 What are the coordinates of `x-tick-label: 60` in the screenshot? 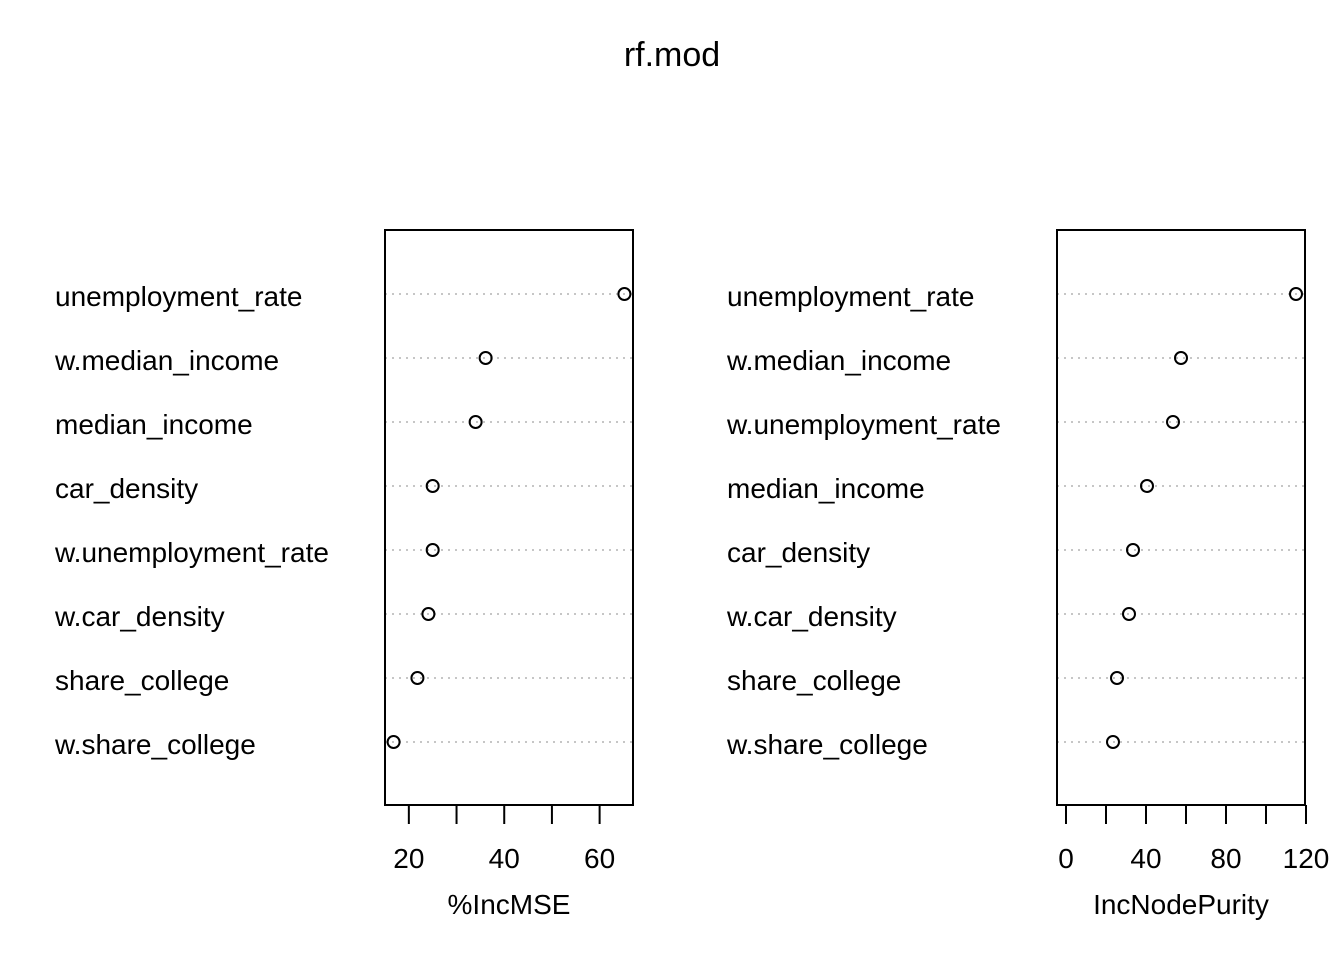 It's located at (599, 858).